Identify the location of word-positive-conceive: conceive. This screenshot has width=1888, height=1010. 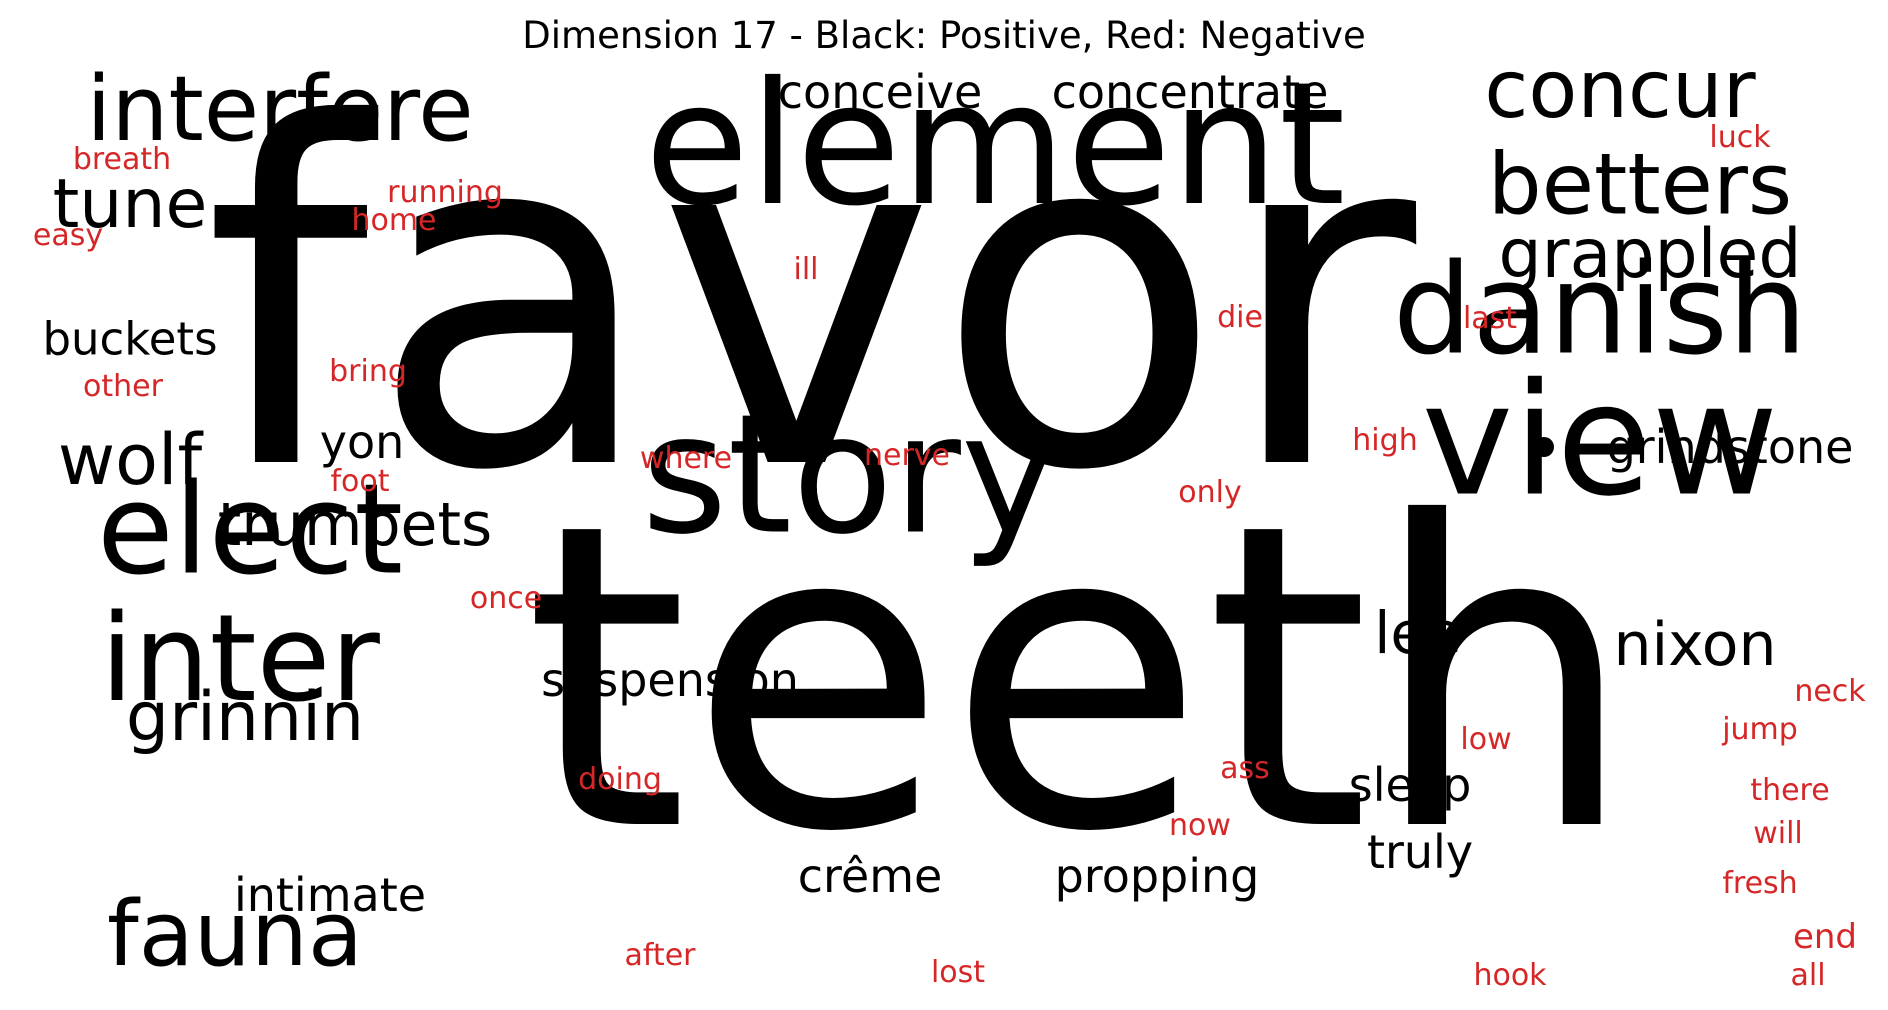
(880, 92).